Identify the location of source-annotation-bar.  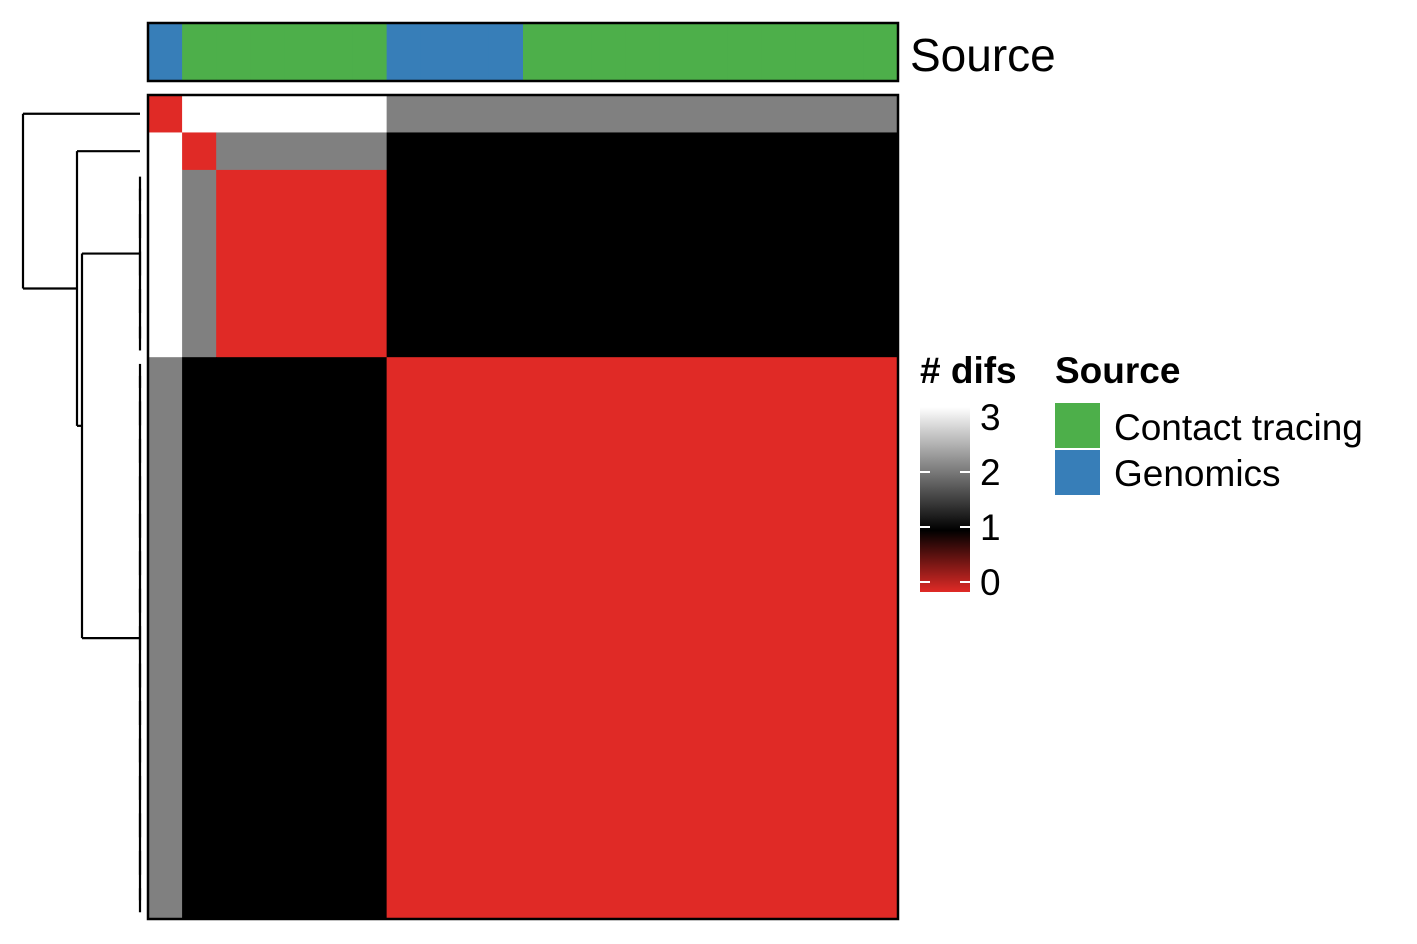
(523, 52).